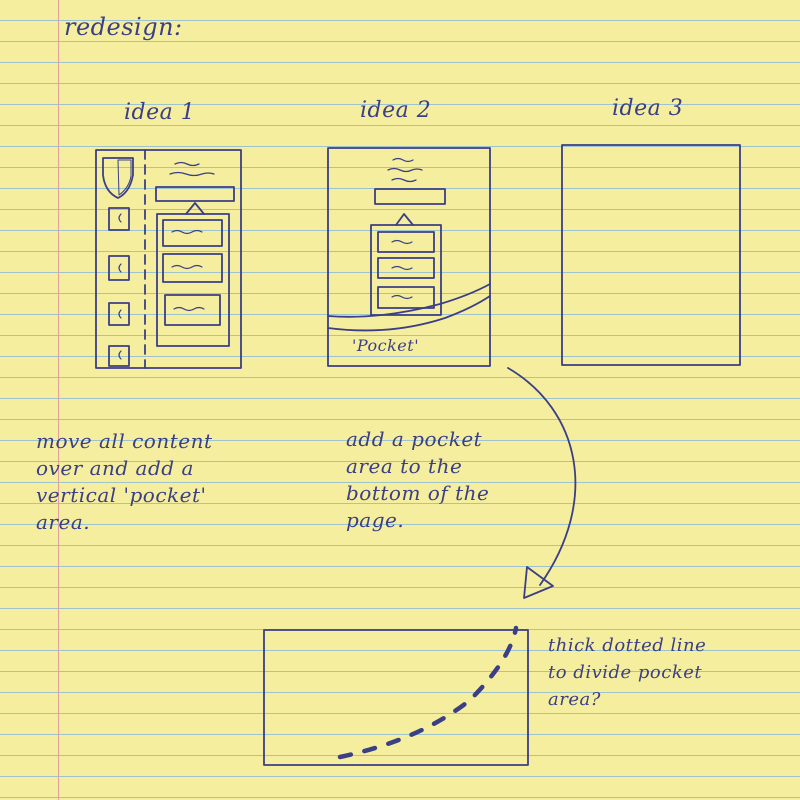  I want to click on idea-1-frame, so click(168, 259).